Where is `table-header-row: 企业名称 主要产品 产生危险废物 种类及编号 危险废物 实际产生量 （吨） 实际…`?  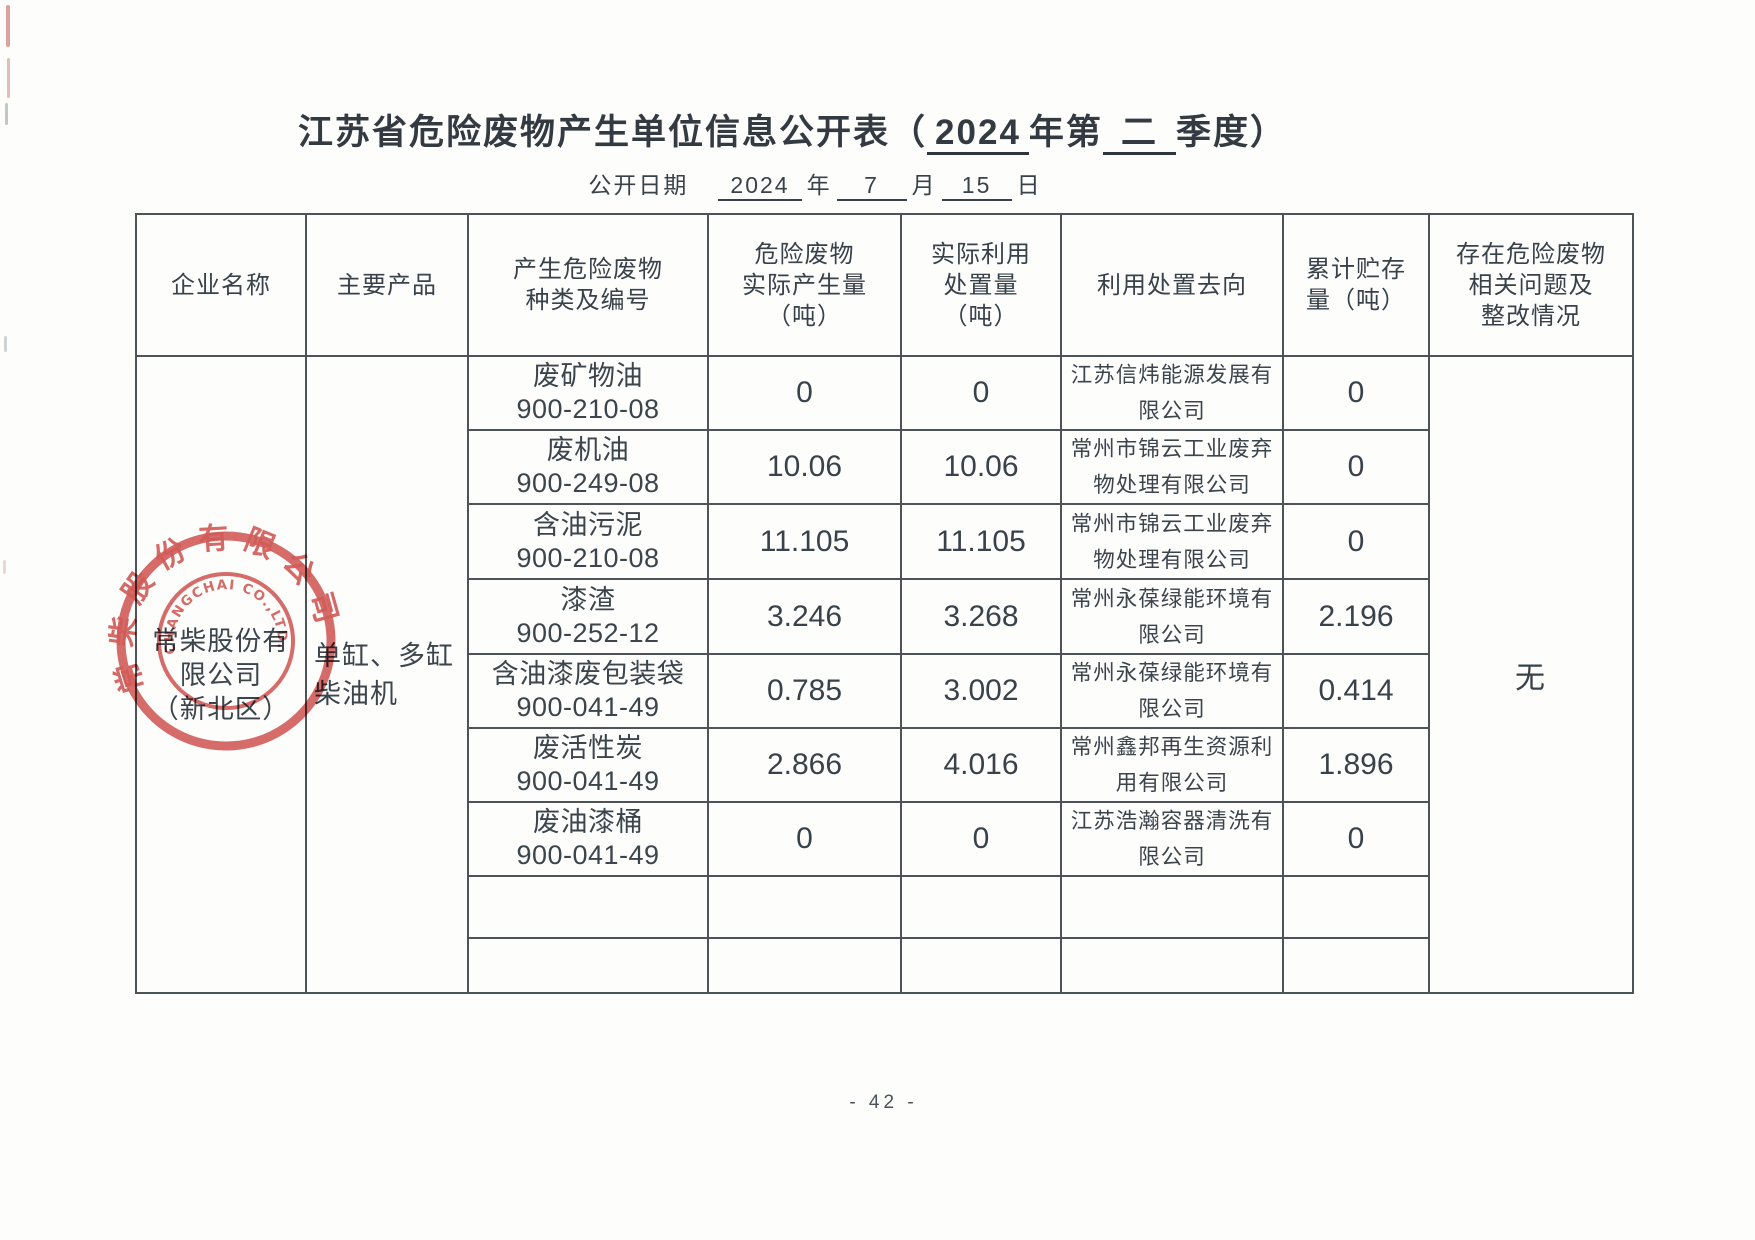
table-header-row: 企业名称 主要产品 产生危险废物 种类及编号 危险废物 实际产生量 （吨） 实际… is located at coordinates (884, 285).